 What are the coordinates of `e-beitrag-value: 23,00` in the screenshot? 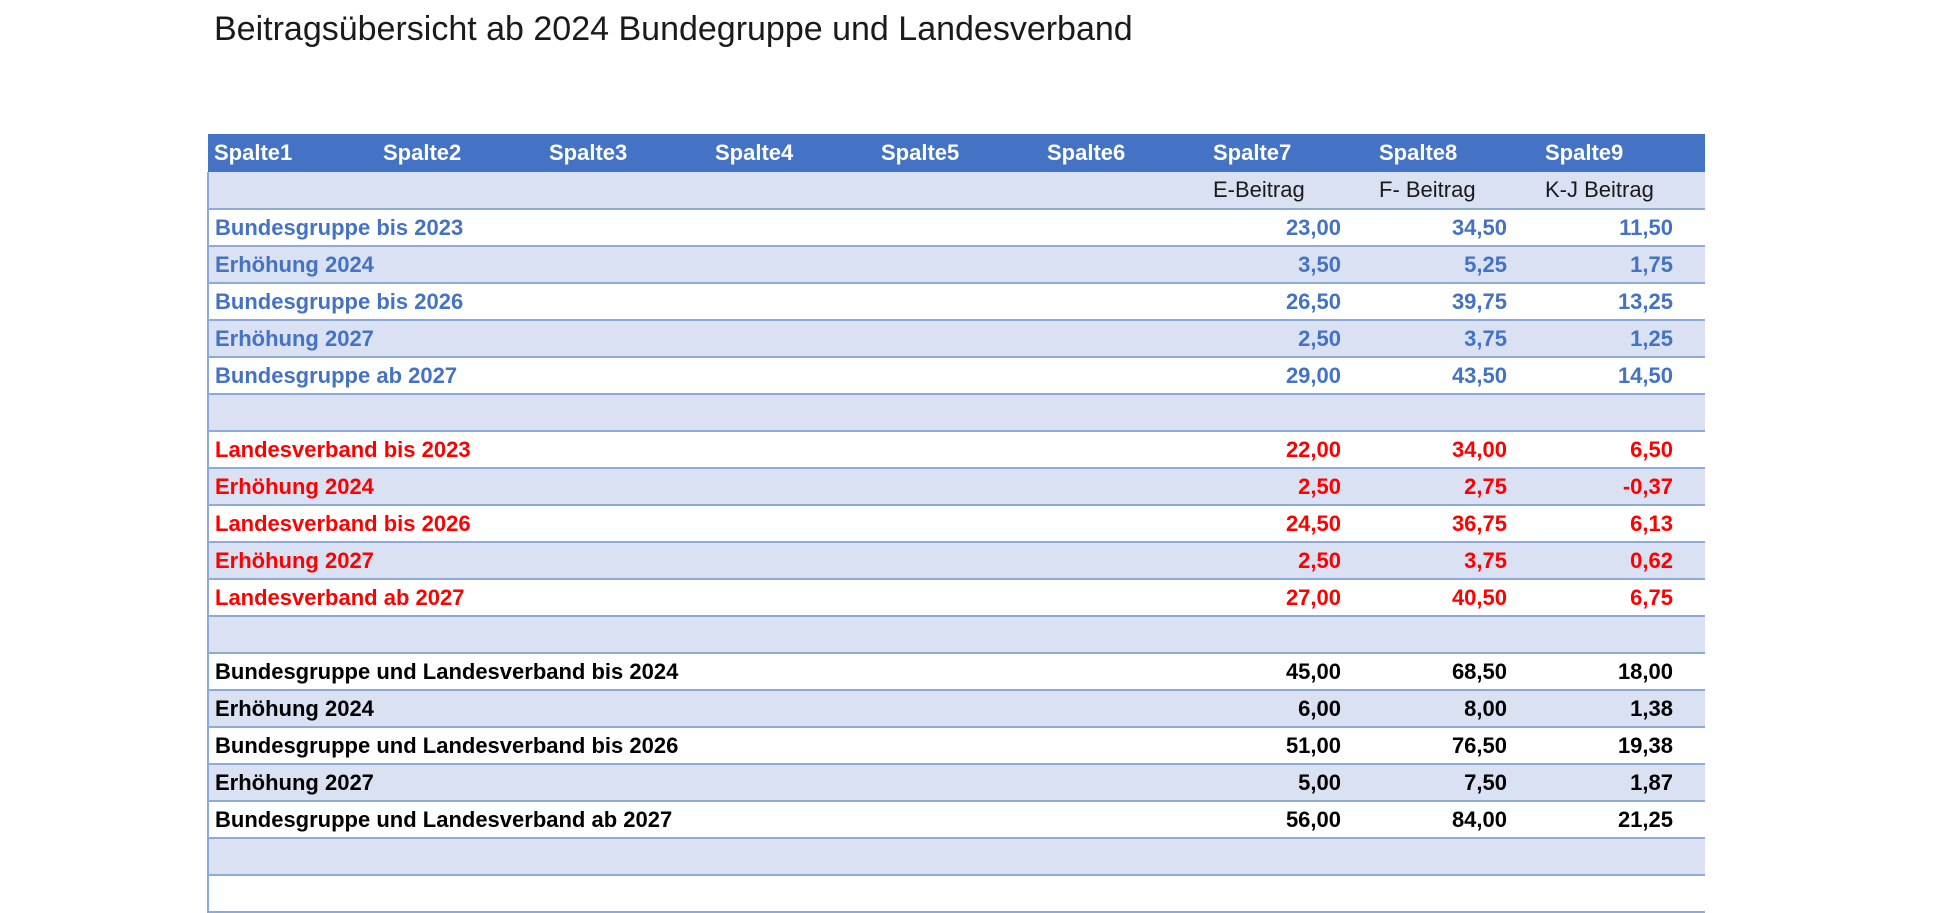 It's located at (1290, 227).